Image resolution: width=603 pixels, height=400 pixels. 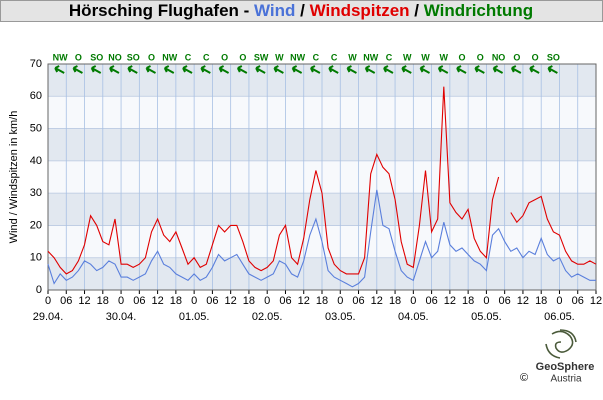 I want to click on copyright: ©, so click(x=524, y=378).